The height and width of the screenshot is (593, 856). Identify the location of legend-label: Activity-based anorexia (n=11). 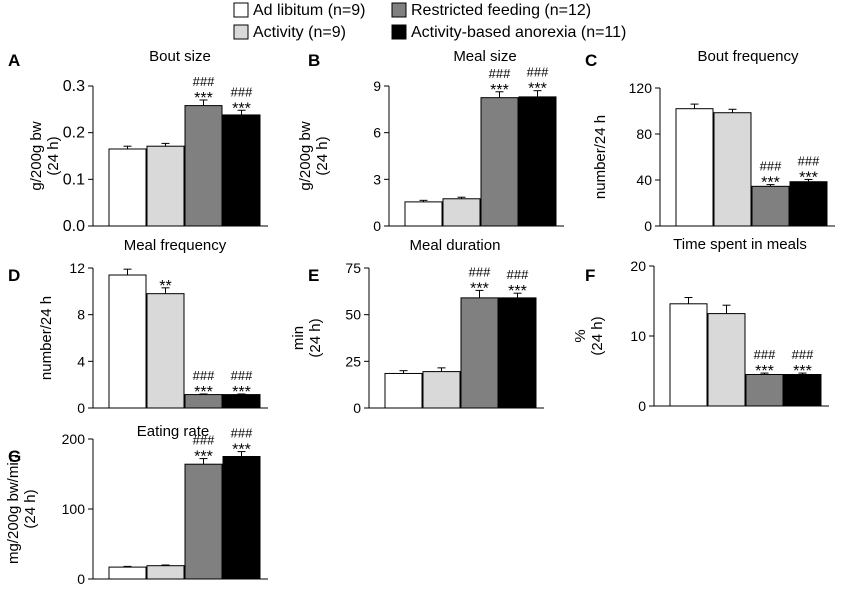
(518, 32).